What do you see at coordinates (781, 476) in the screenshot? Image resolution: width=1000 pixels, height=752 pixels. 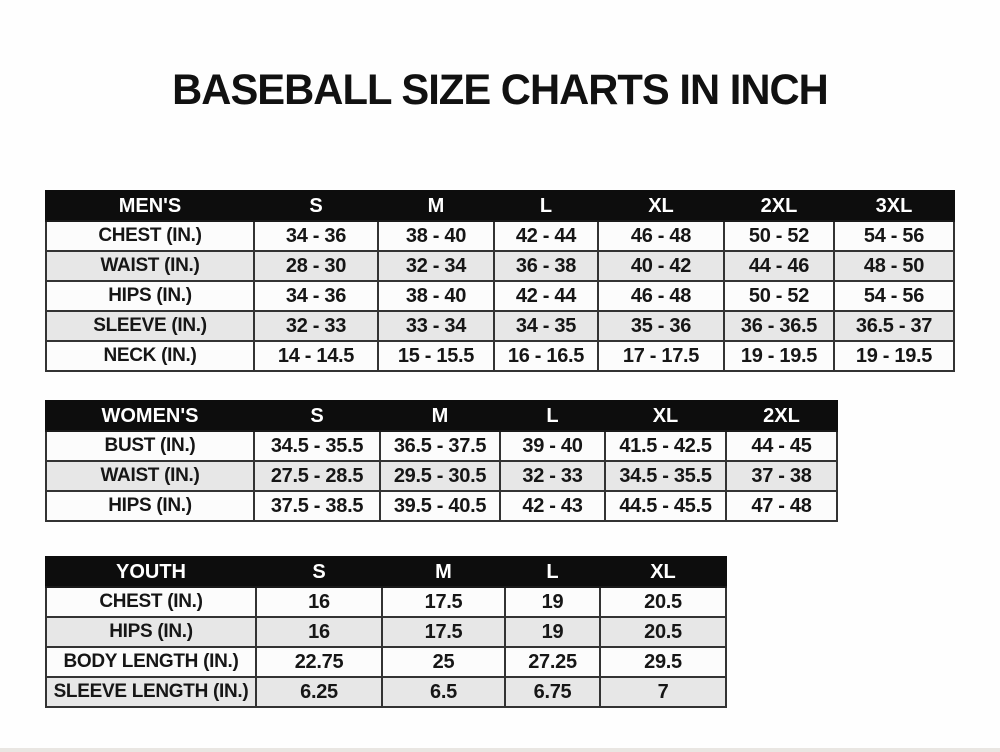 I see `size-value-cell: 37 - 38` at bounding box center [781, 476].